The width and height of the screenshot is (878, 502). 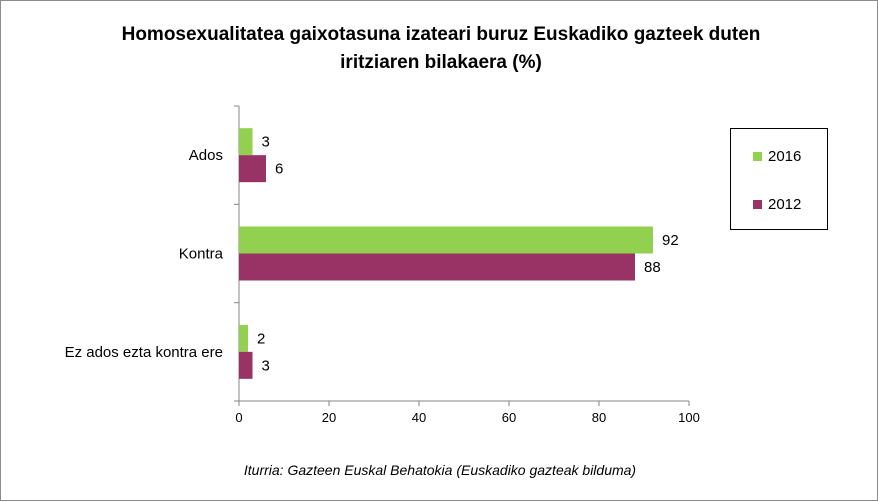 What do you see at coordinates (329, 417) in the screenshot?
I see `x-tick-label: 20` at bounding box center [329, 417].